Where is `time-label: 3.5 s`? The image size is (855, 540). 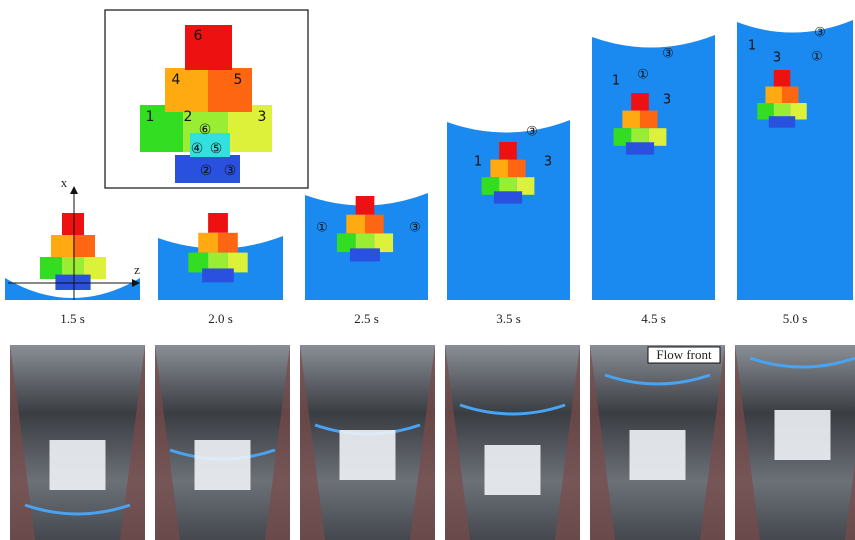
time-label: 3.5 s is located at coordinates (508, 318).